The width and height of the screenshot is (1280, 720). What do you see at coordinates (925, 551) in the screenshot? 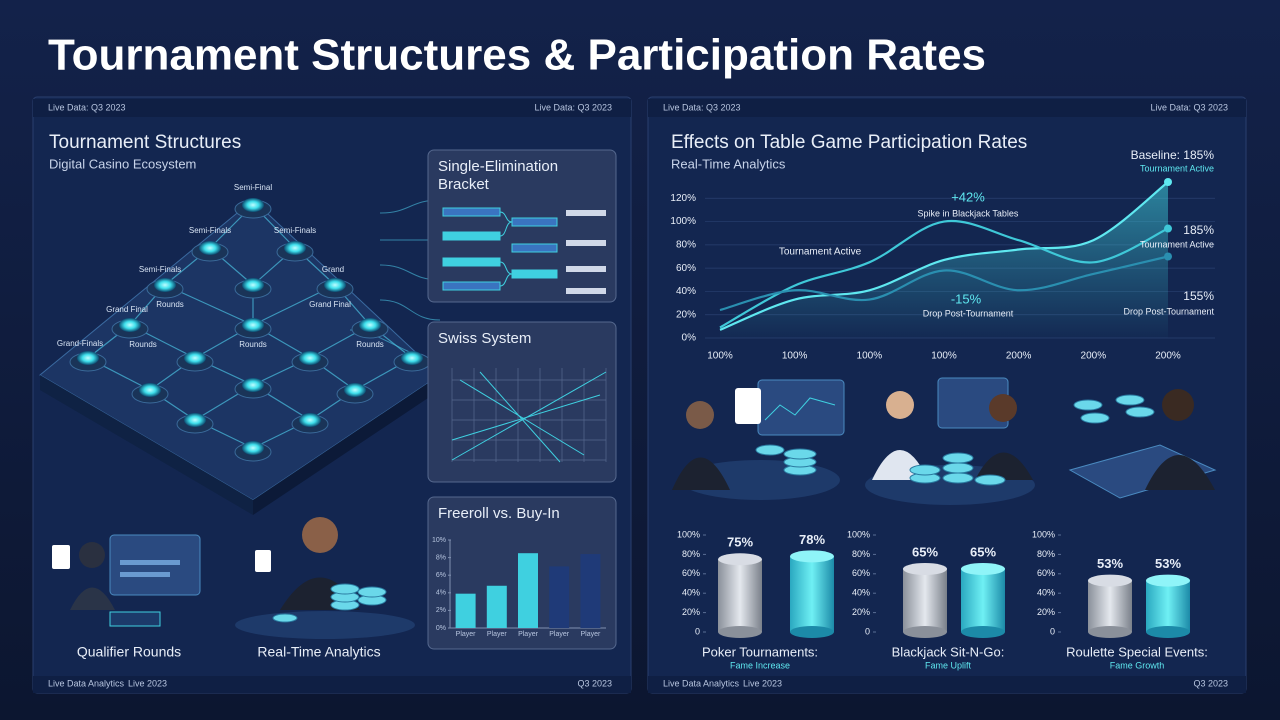
I see `value-label: 65%` at bounding box center [925, 551].